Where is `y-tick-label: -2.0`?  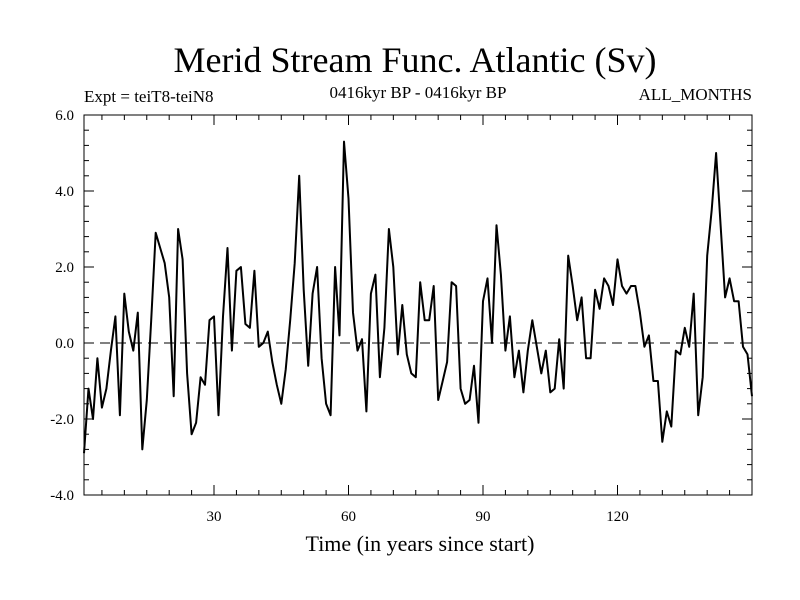 y-tick-label: -2.0 is located at coordinates (62, 420).